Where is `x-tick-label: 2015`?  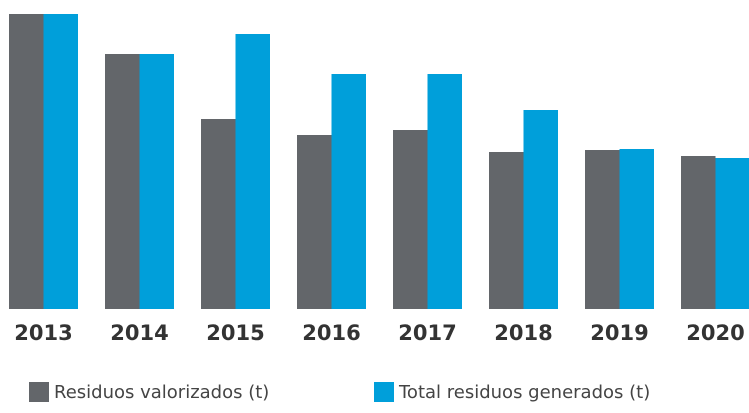 x-tick-label: 2015 is located at coordinates (235, 333).